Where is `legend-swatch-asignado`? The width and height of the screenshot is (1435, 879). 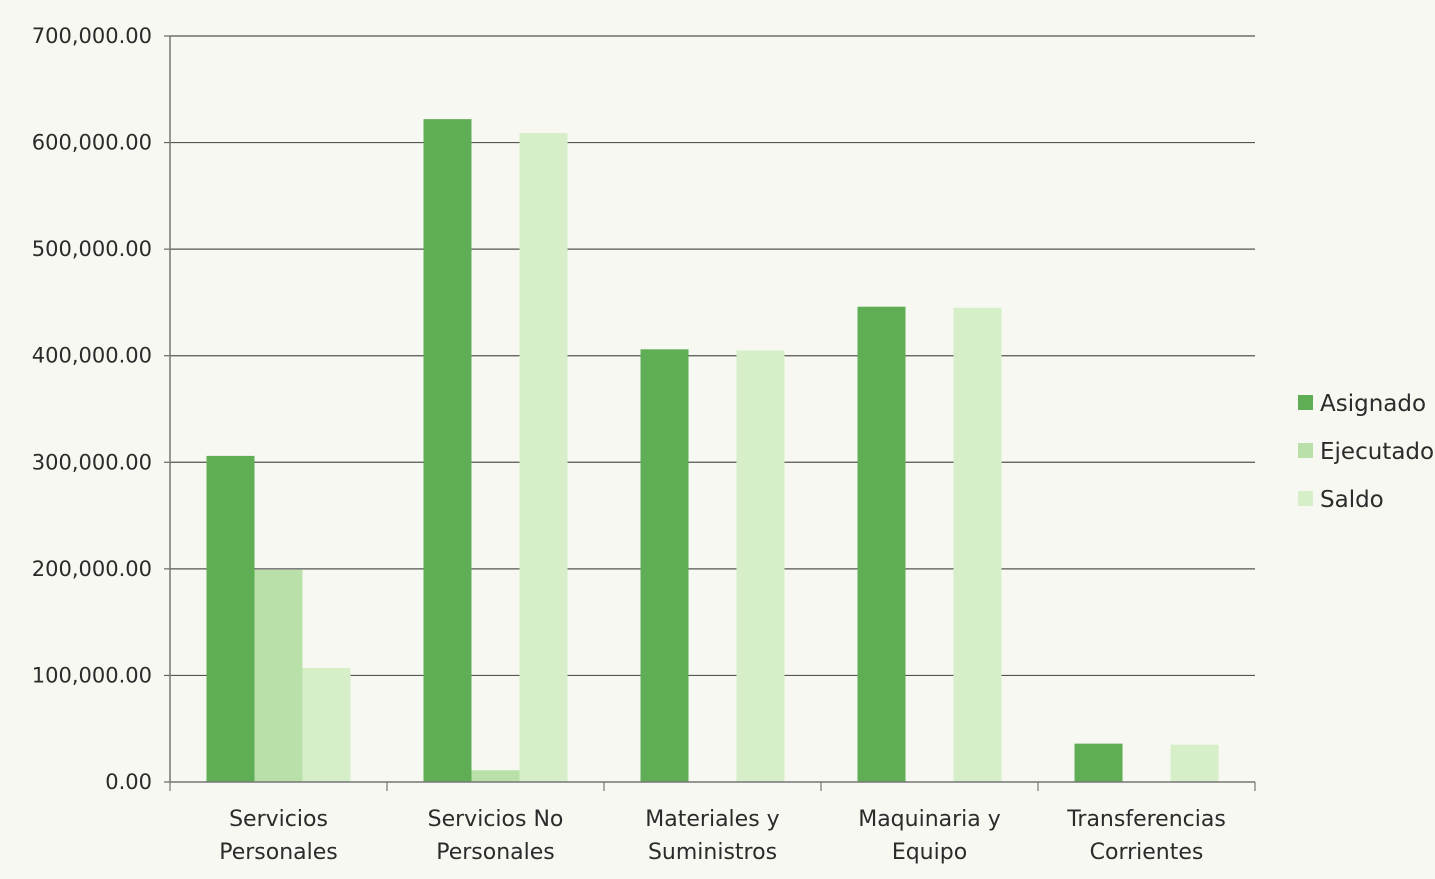
legend-swatch-asignado is located at coordinates (1305, 402).